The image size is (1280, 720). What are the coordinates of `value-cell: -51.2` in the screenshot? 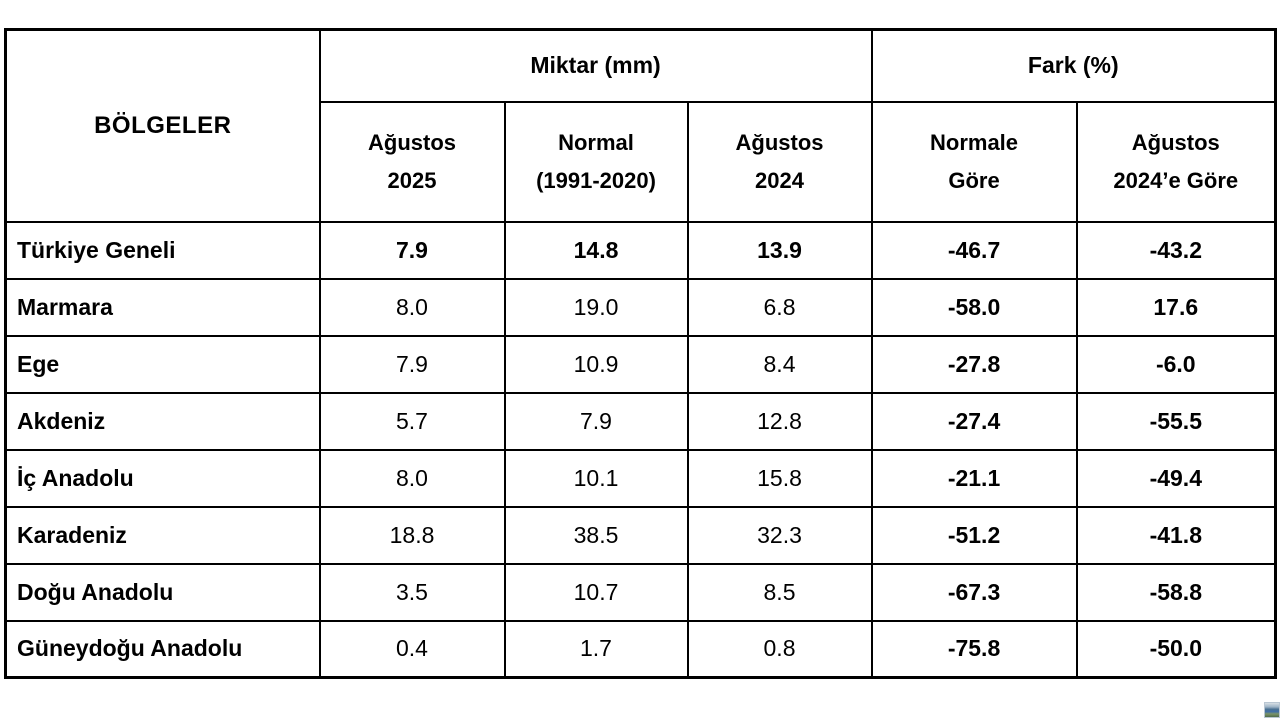 It's located at (974, 535).